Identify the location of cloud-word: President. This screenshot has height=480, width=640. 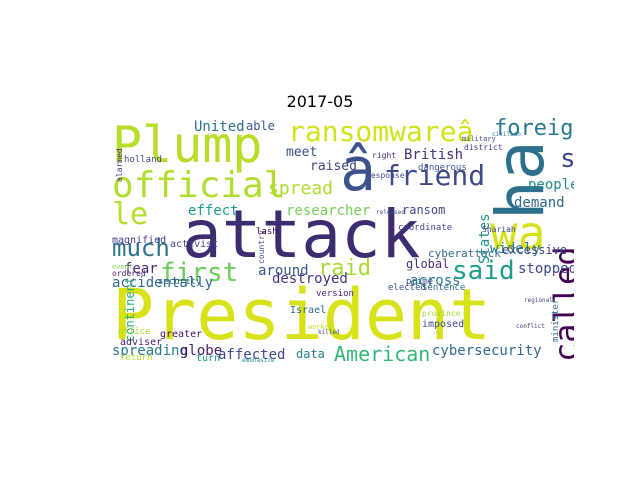
(302, 315).